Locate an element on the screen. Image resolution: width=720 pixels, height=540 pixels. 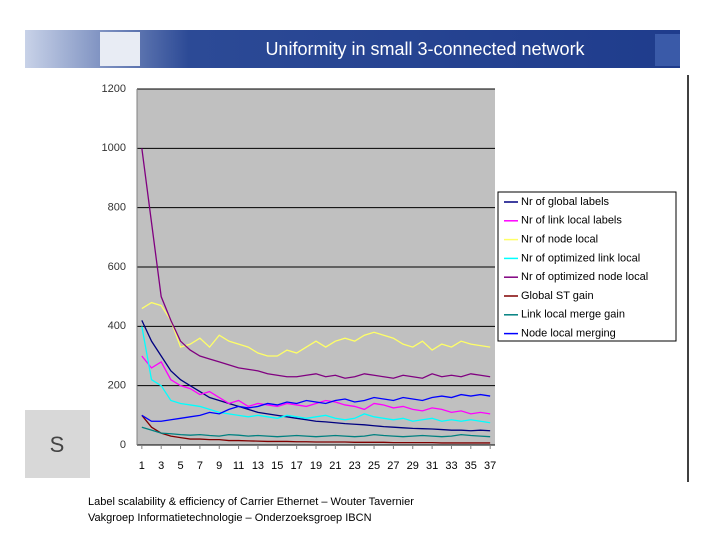
y-tick-label: 800 is located at coordinates (117, 208).